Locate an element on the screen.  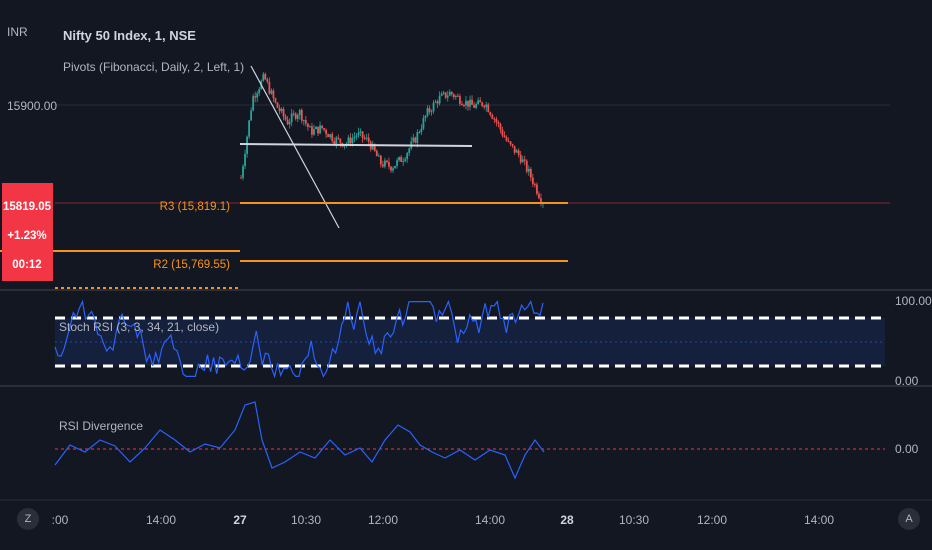
time-tick-8: 12:00 is located at coordinates (712, 520).